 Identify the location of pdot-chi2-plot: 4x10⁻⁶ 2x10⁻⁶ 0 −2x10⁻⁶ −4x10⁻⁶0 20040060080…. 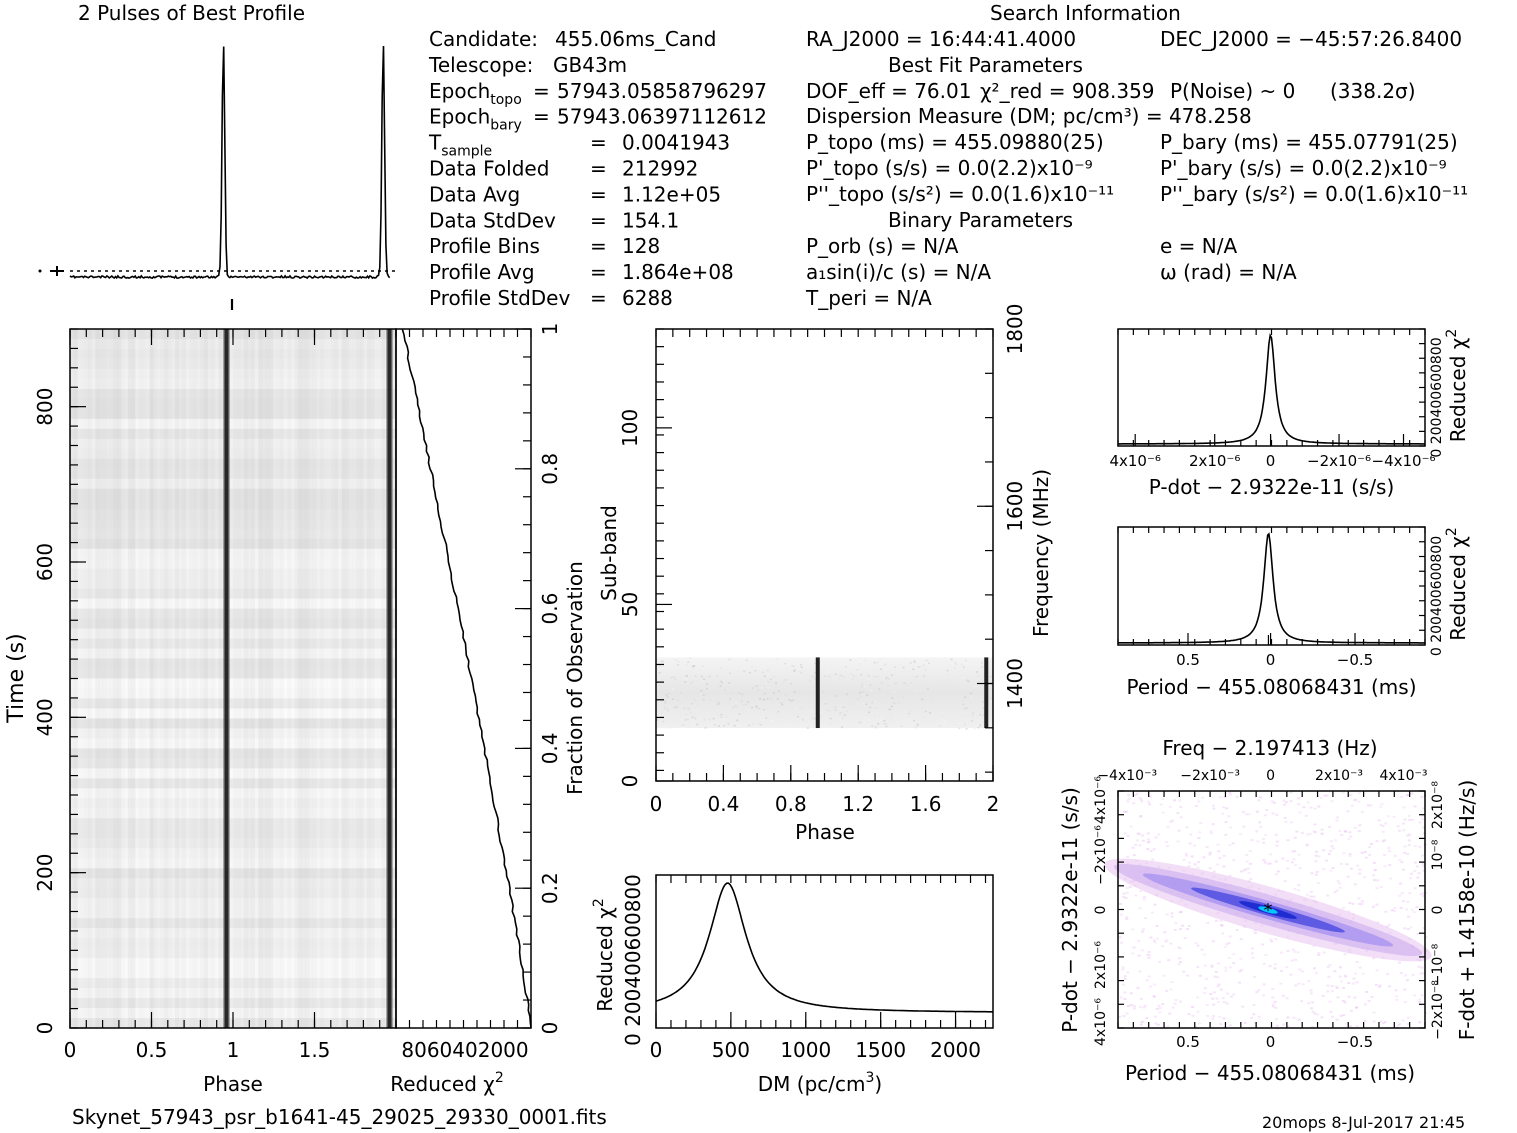
(1289, 413).